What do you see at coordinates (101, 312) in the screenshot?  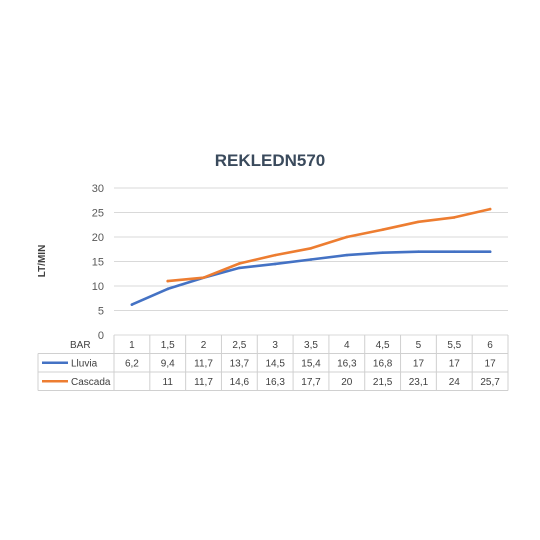 I see `y-tick-label: 5` at bounding box center [101, 312].